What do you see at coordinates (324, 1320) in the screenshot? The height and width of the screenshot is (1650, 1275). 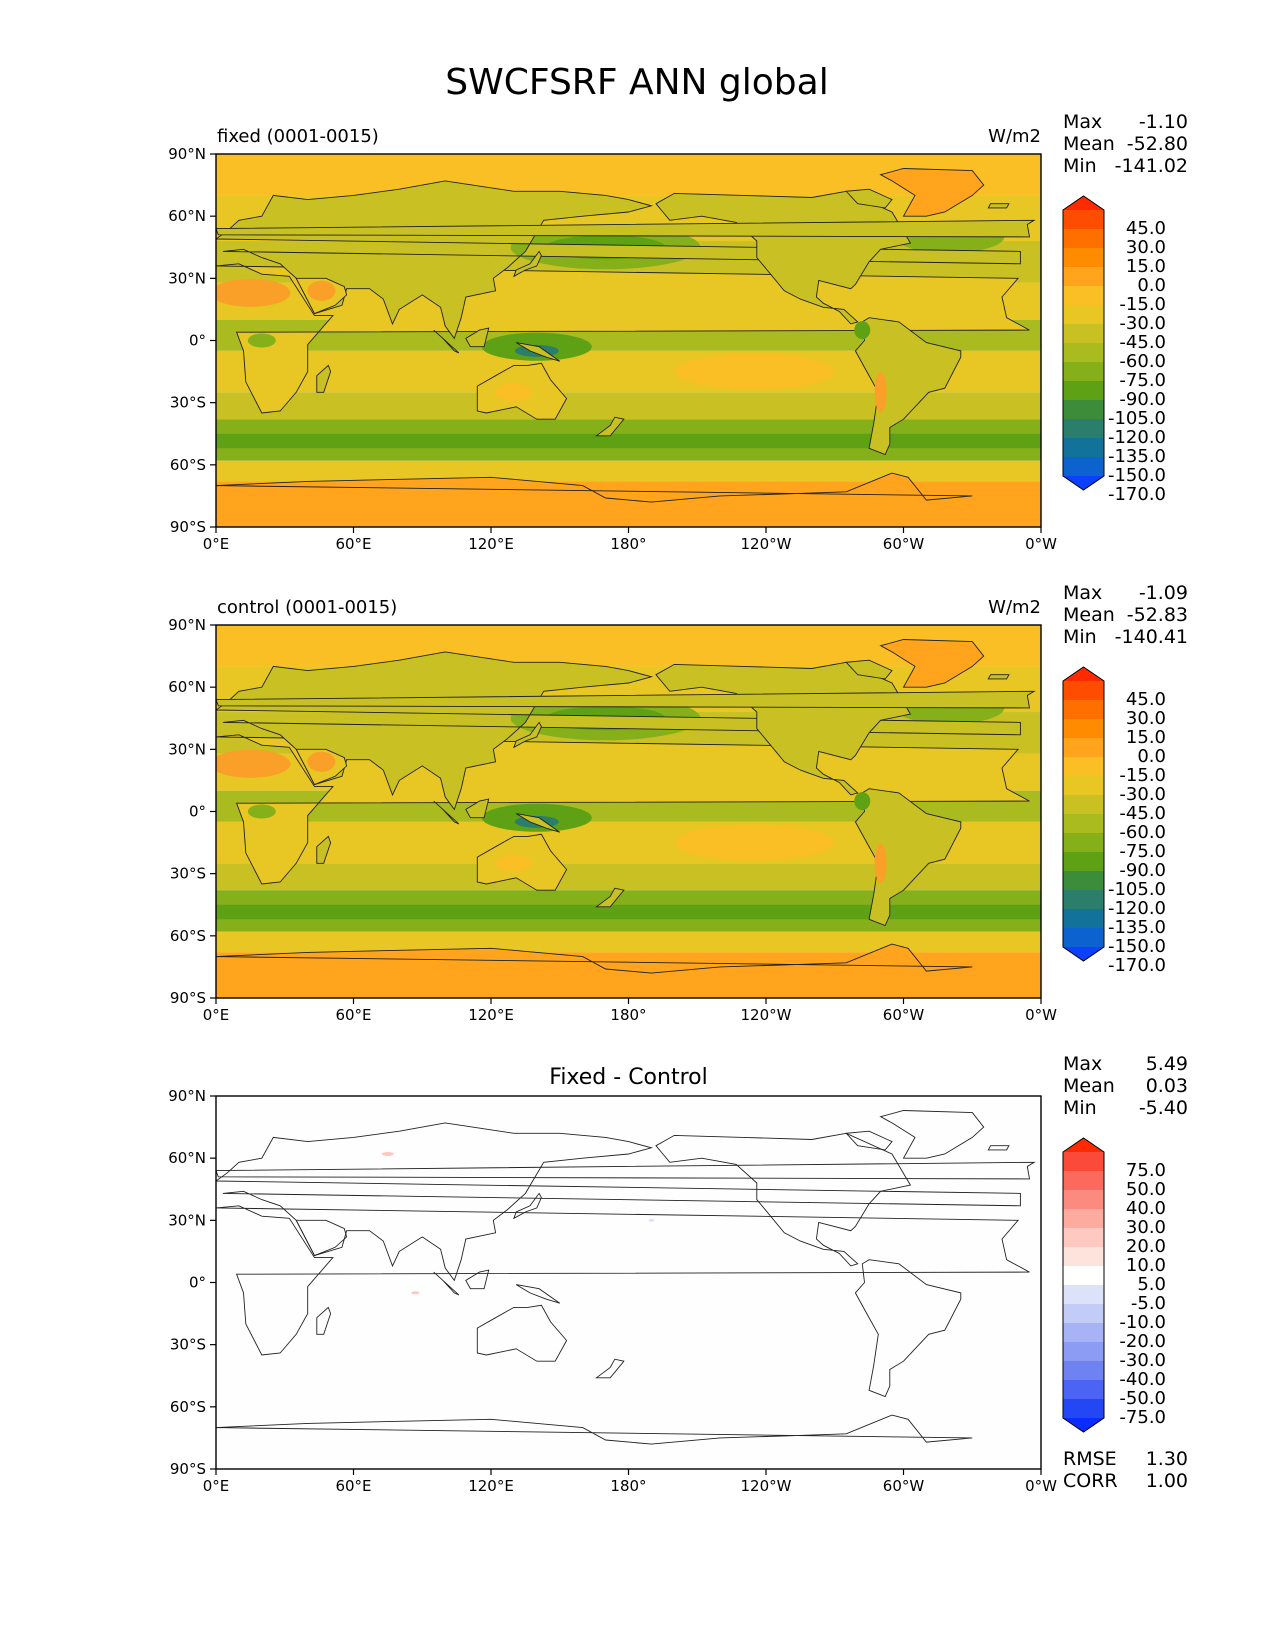 I see `coastline-madagascar` at bounding box center [324, 1320].